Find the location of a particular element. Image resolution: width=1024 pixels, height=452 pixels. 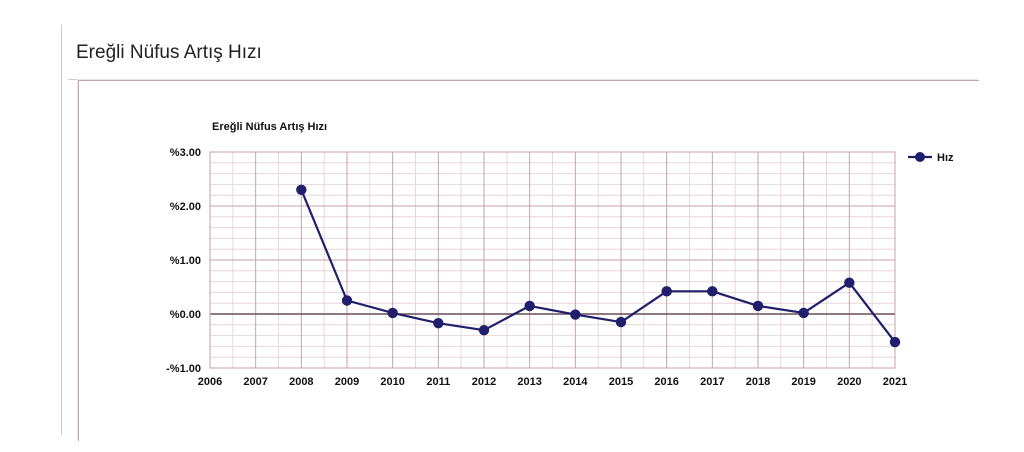

left-border-line is located at coordinates (61, 230).